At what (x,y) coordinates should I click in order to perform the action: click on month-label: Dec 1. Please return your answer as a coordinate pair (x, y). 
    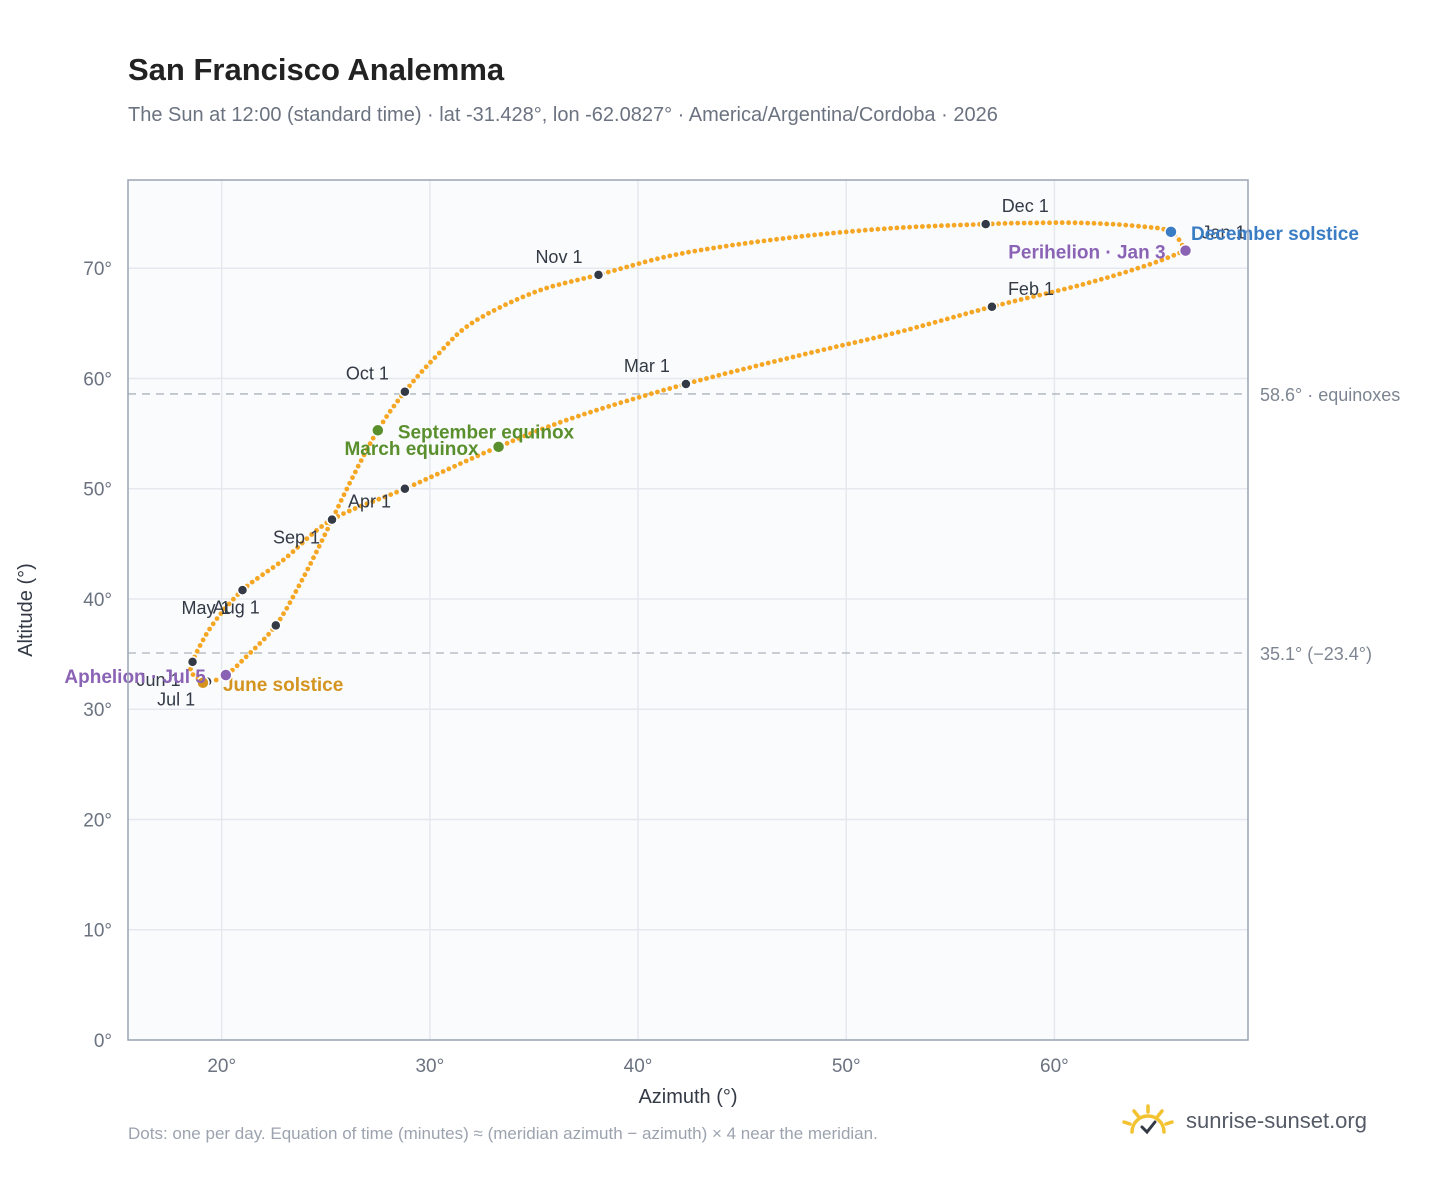
    Looking at the image, I should click on (1025, 206).